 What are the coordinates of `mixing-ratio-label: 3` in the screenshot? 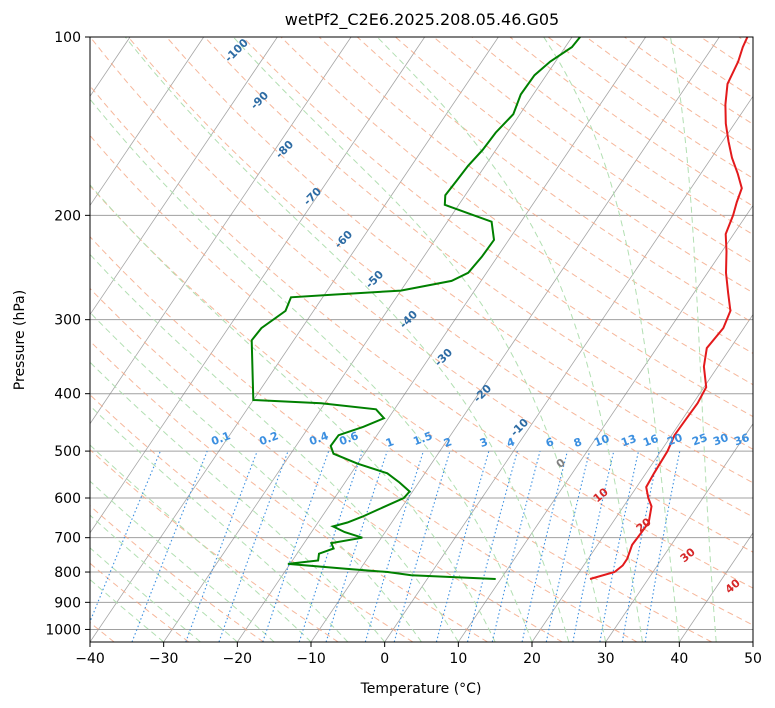 It's located at (484, 442).